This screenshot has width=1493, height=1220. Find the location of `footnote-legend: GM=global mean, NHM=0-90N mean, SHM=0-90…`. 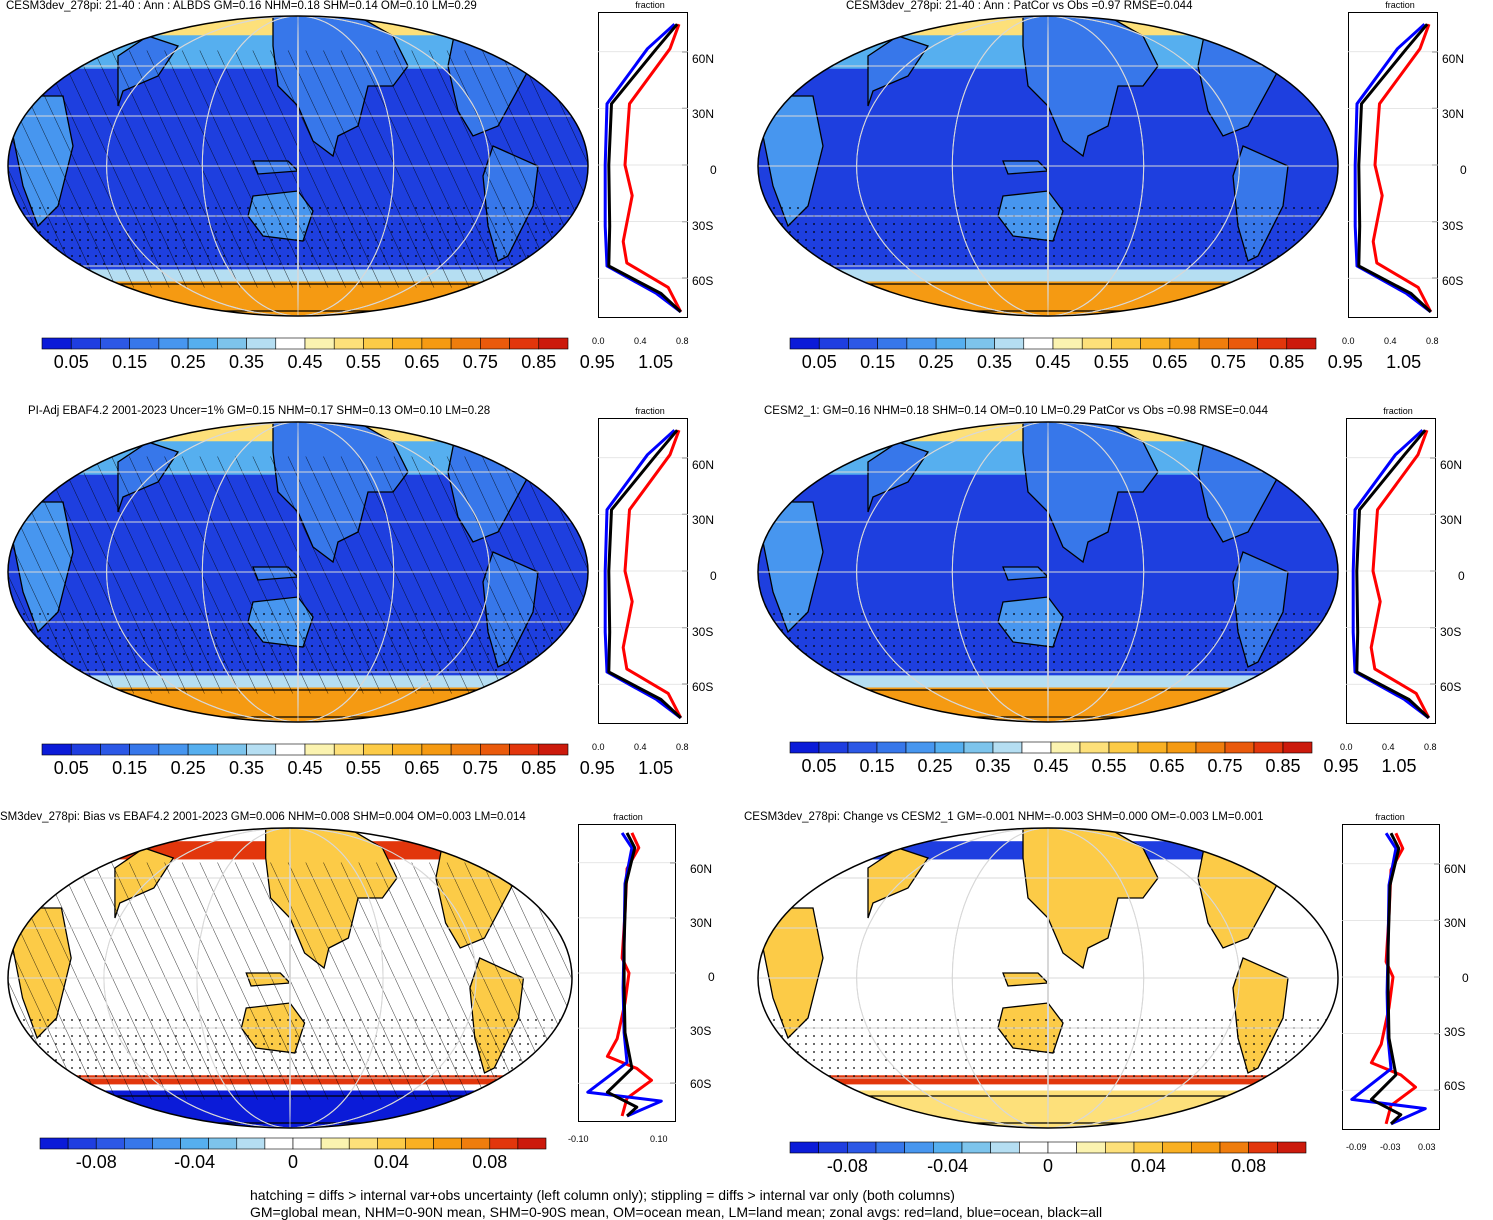

footnote-legend: GM=global mean, NHM=0-90N mean, SHM=0-90… is located at coordinates (676, 1212).